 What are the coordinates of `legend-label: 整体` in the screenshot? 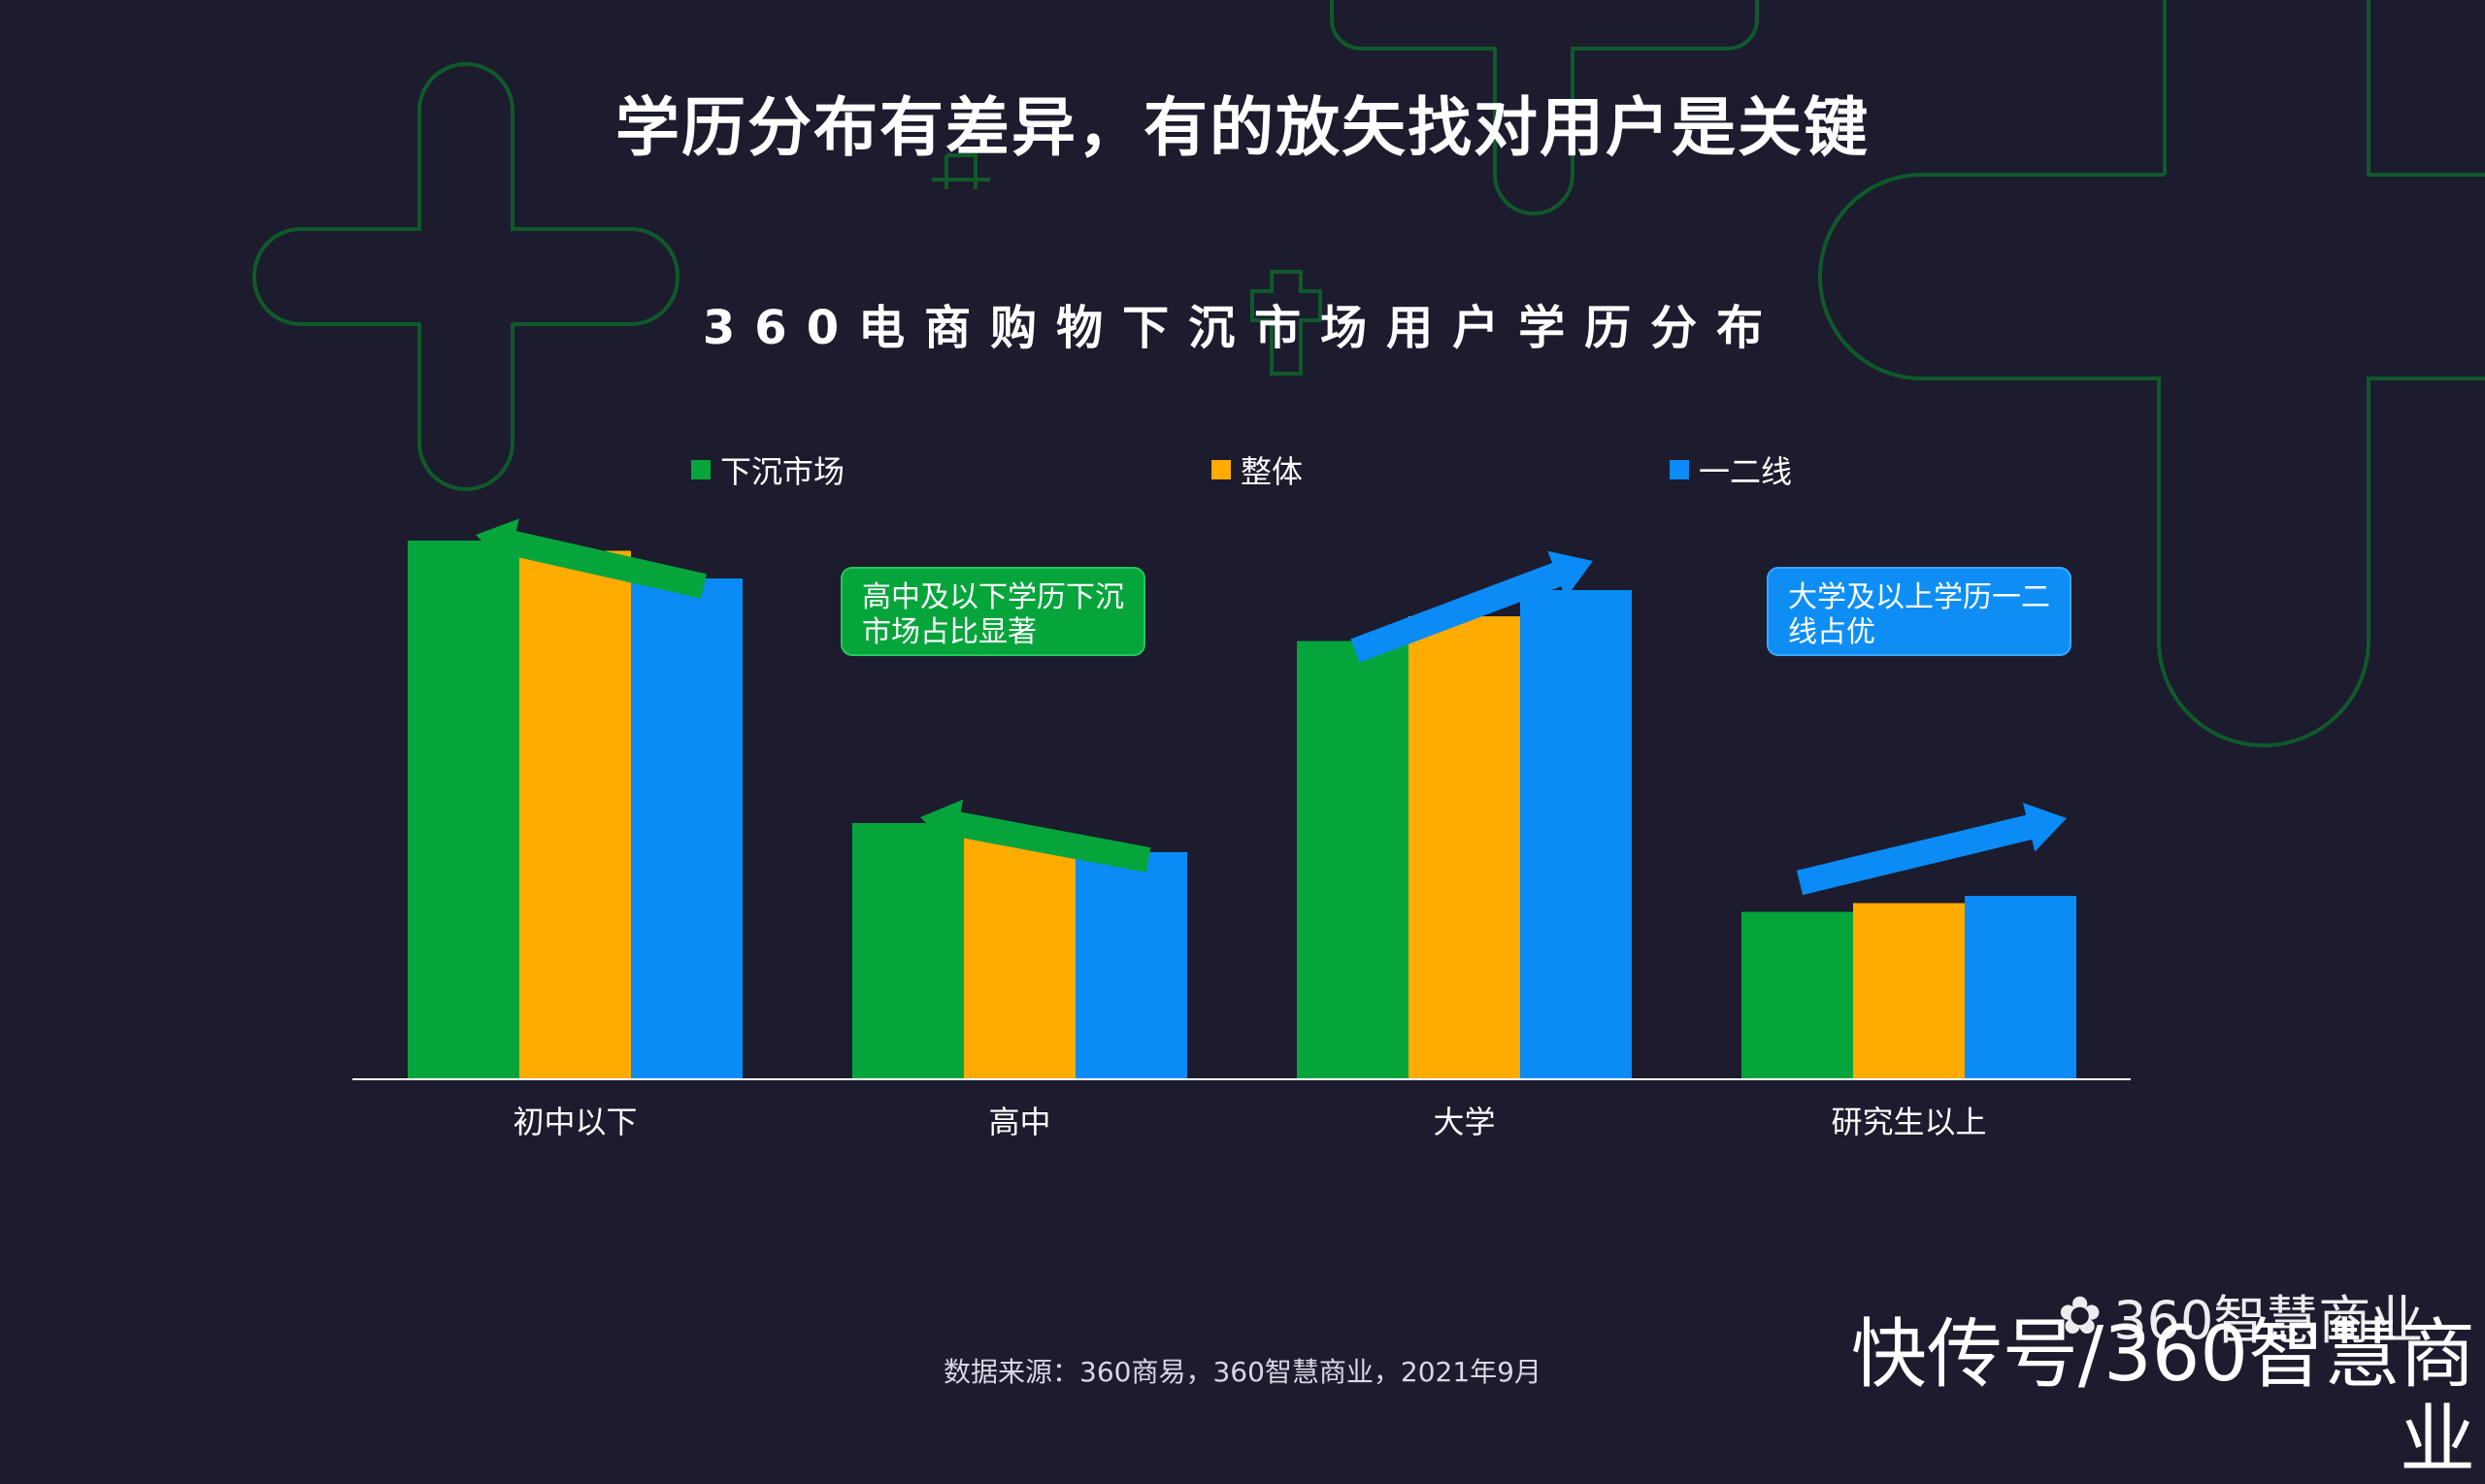 It's located at (1272, 471).